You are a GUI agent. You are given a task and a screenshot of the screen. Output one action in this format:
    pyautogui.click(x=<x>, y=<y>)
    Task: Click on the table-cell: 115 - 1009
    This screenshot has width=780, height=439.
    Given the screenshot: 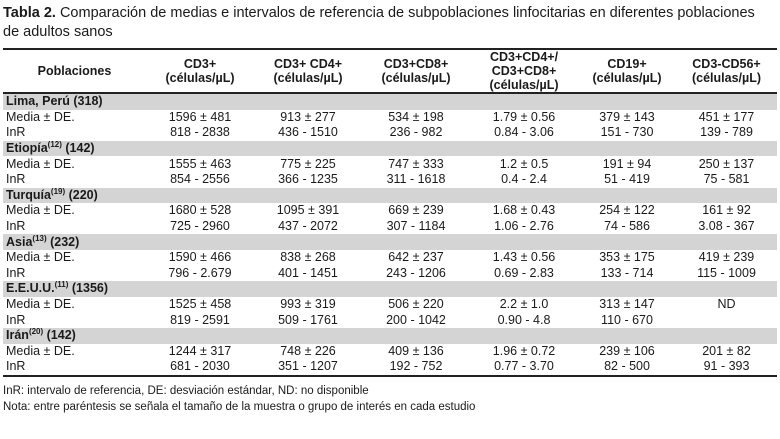 What is the action you would take?
    pyautogui.click(x=726, y=272)
    